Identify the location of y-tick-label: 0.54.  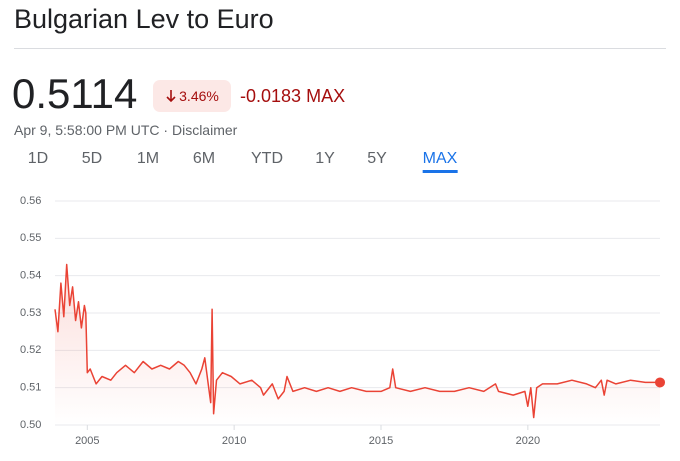
(30, 276).